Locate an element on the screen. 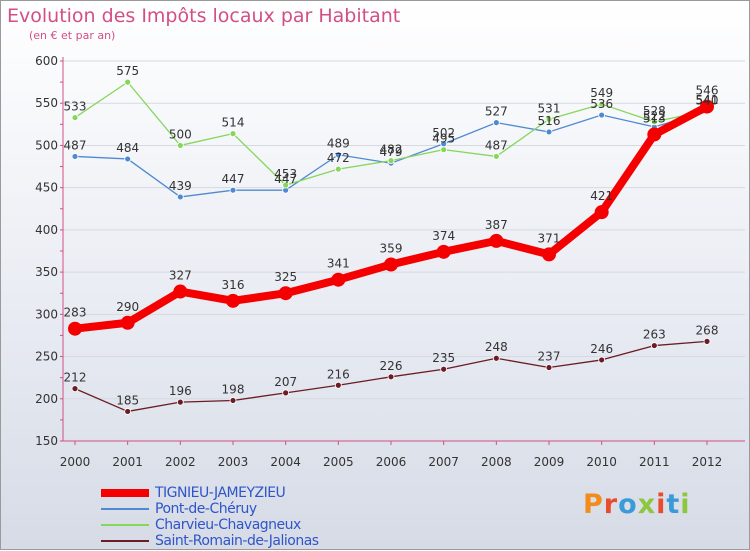 This screenshot has width=750, height=551. data-label: 327 is located at coordinates (180, 276).